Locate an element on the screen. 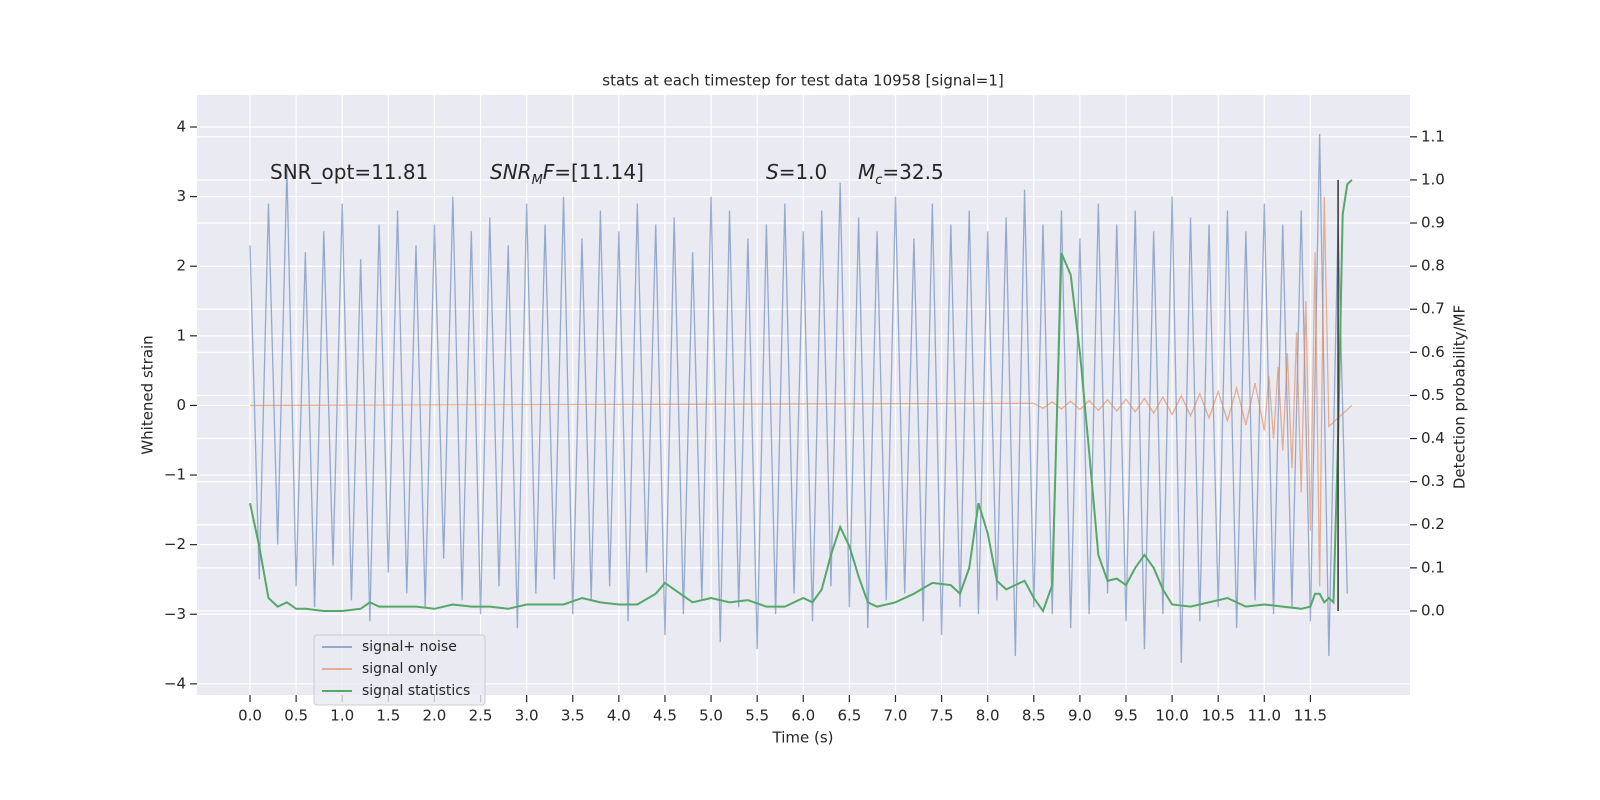 The image size is (1600, 800). x-tick-label: 11.5 is located at coordinates (1310, 716).